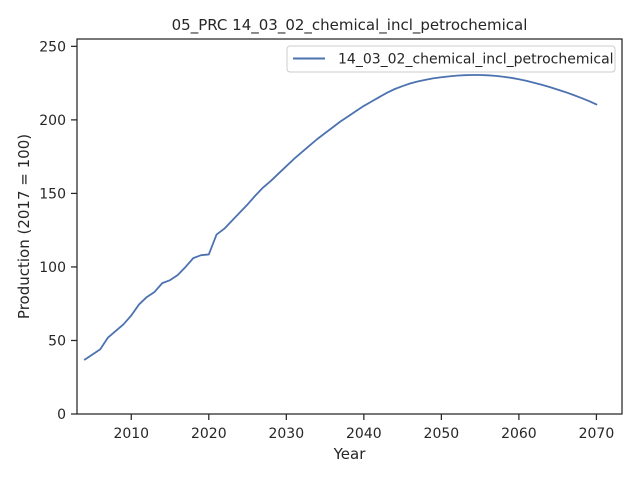 This screenshot has width=640, height=480. I want to click on x-tick-label: 2060, so click(519, 434).